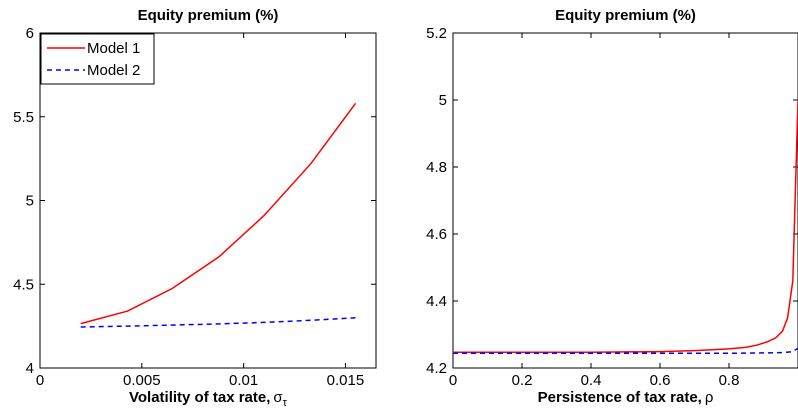  What do you see at coordinates (23, 117) in the screenshot?
I see `y-tick-label: 5.5` at bounding box center [23, 117].